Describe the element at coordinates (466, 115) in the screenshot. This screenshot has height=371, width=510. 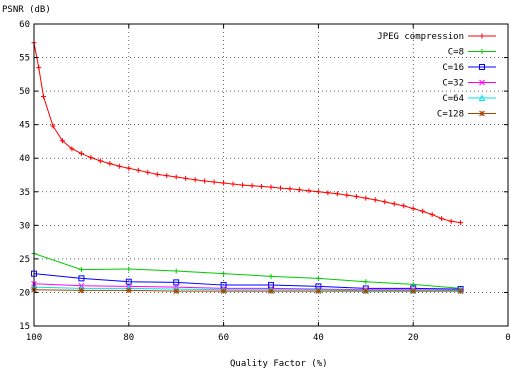
I see `legend-item: C=128` at that location.